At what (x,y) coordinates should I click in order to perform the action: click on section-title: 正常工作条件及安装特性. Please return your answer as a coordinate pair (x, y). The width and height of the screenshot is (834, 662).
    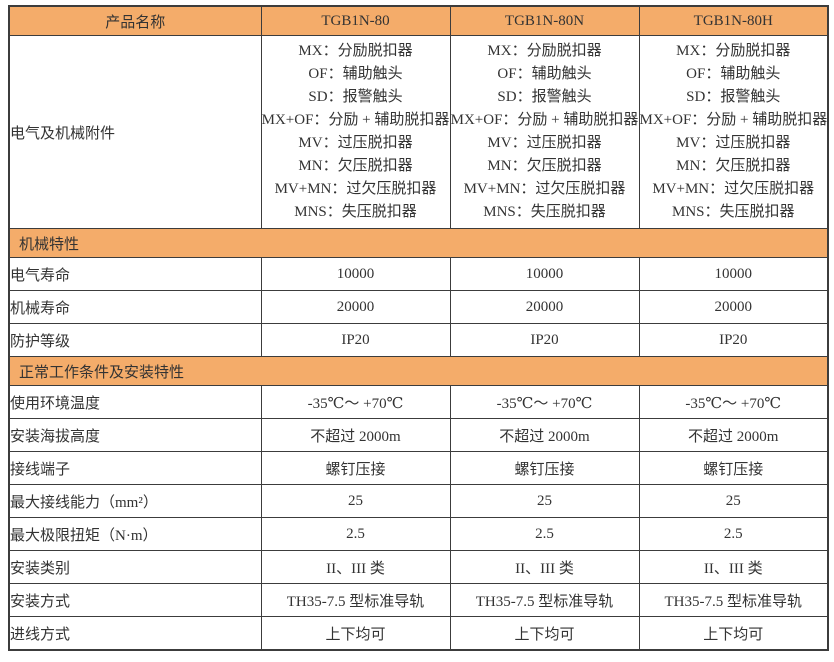
    Looking at the image, I should click on (418, 371).